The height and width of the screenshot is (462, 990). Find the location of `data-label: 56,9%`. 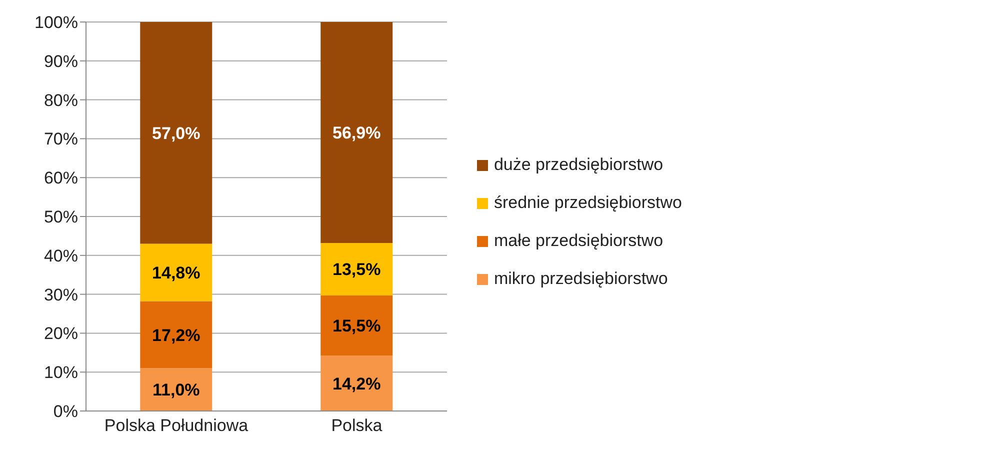

data-label: 56,9% is located at coordinates (356, 132).